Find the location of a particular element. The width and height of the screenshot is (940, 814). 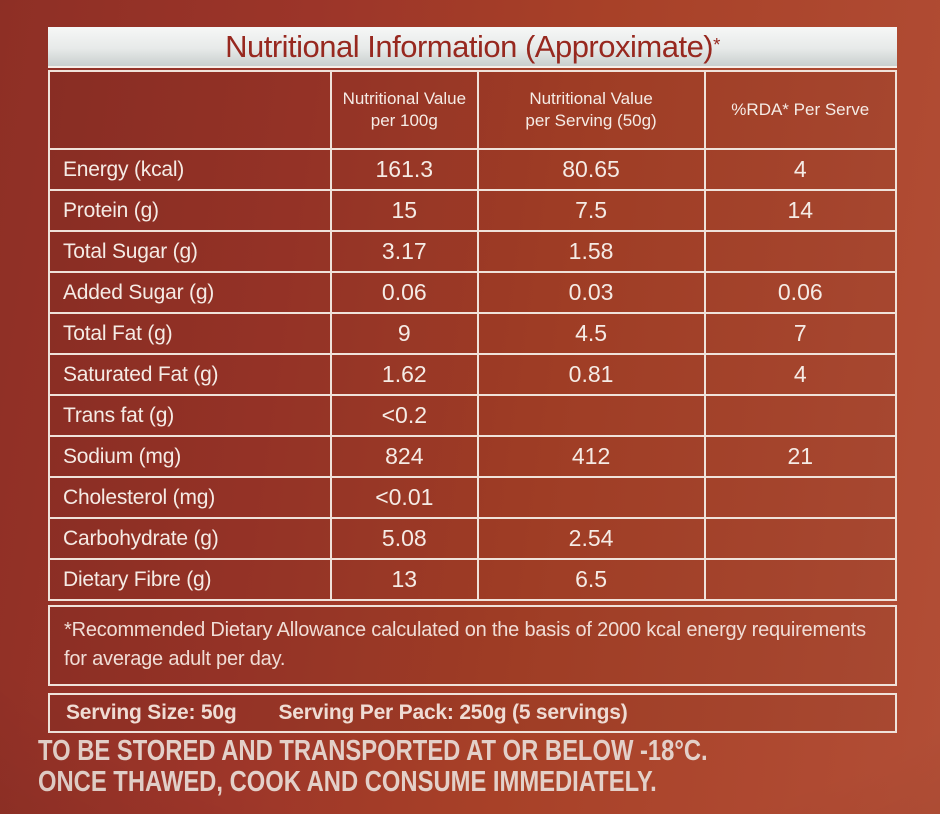

table-row: Carbohydrate (g) 5.08 2.54 is located at coordinates (472, 538).